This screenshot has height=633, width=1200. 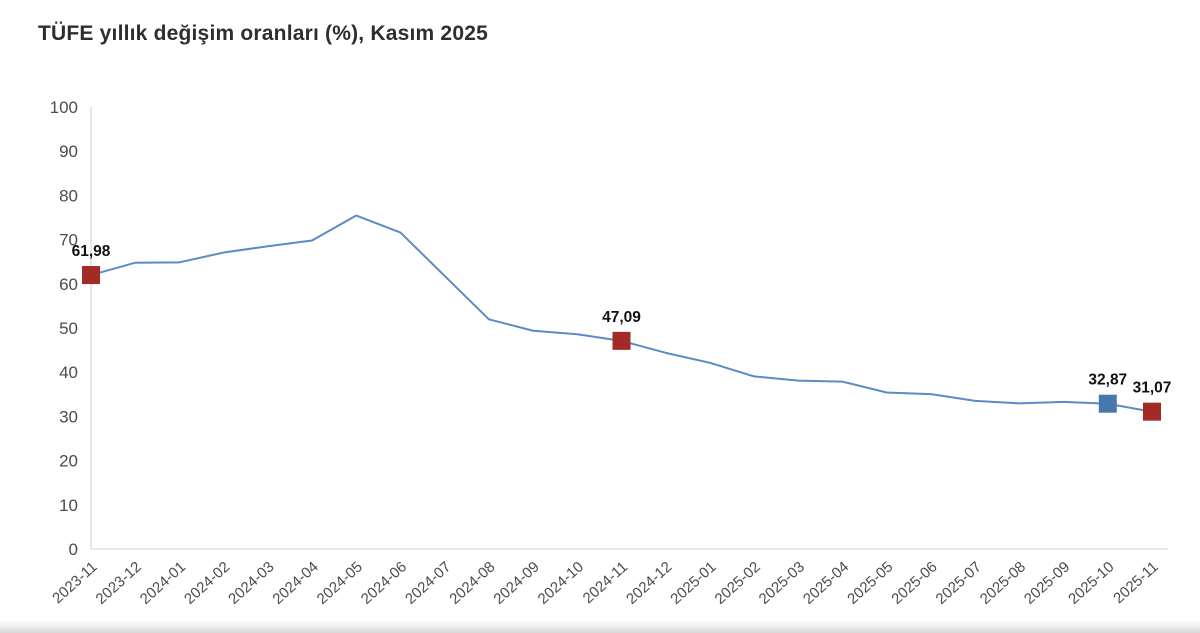 I want to click on y-tick-label: 90, so click(x=68, y=151).